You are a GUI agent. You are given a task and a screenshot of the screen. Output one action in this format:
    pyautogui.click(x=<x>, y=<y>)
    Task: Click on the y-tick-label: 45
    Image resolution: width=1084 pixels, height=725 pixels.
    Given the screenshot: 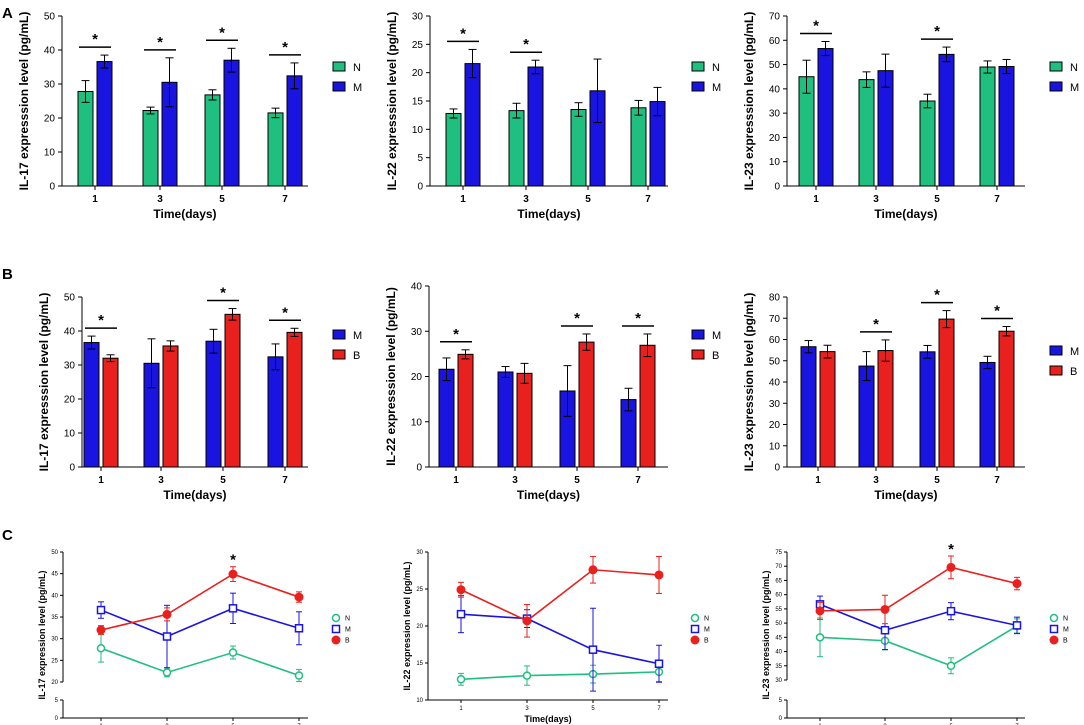 What is the action you would take?
    pyautogui.click(x=54, y=575)
    